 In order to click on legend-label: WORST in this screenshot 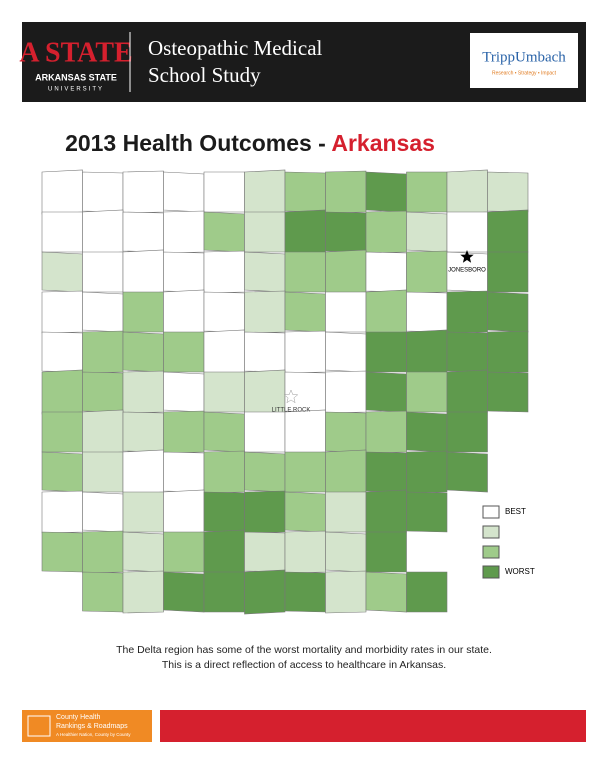, I will do `click(520, 571)`.